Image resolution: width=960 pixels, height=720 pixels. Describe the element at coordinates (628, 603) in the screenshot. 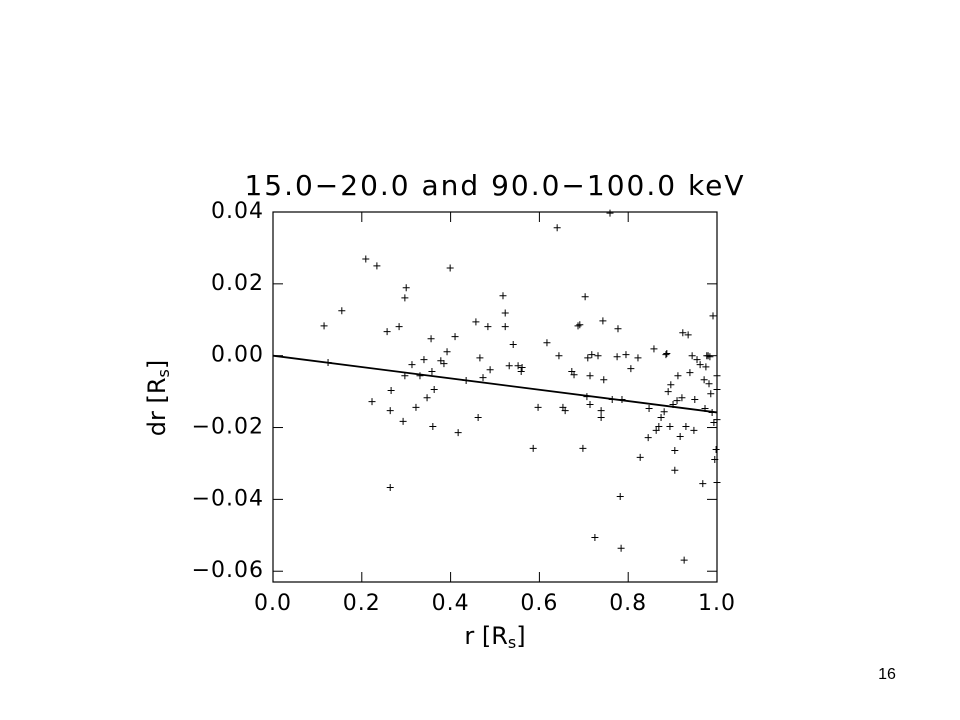

I see `x-tick-label: 0.8` at that location.